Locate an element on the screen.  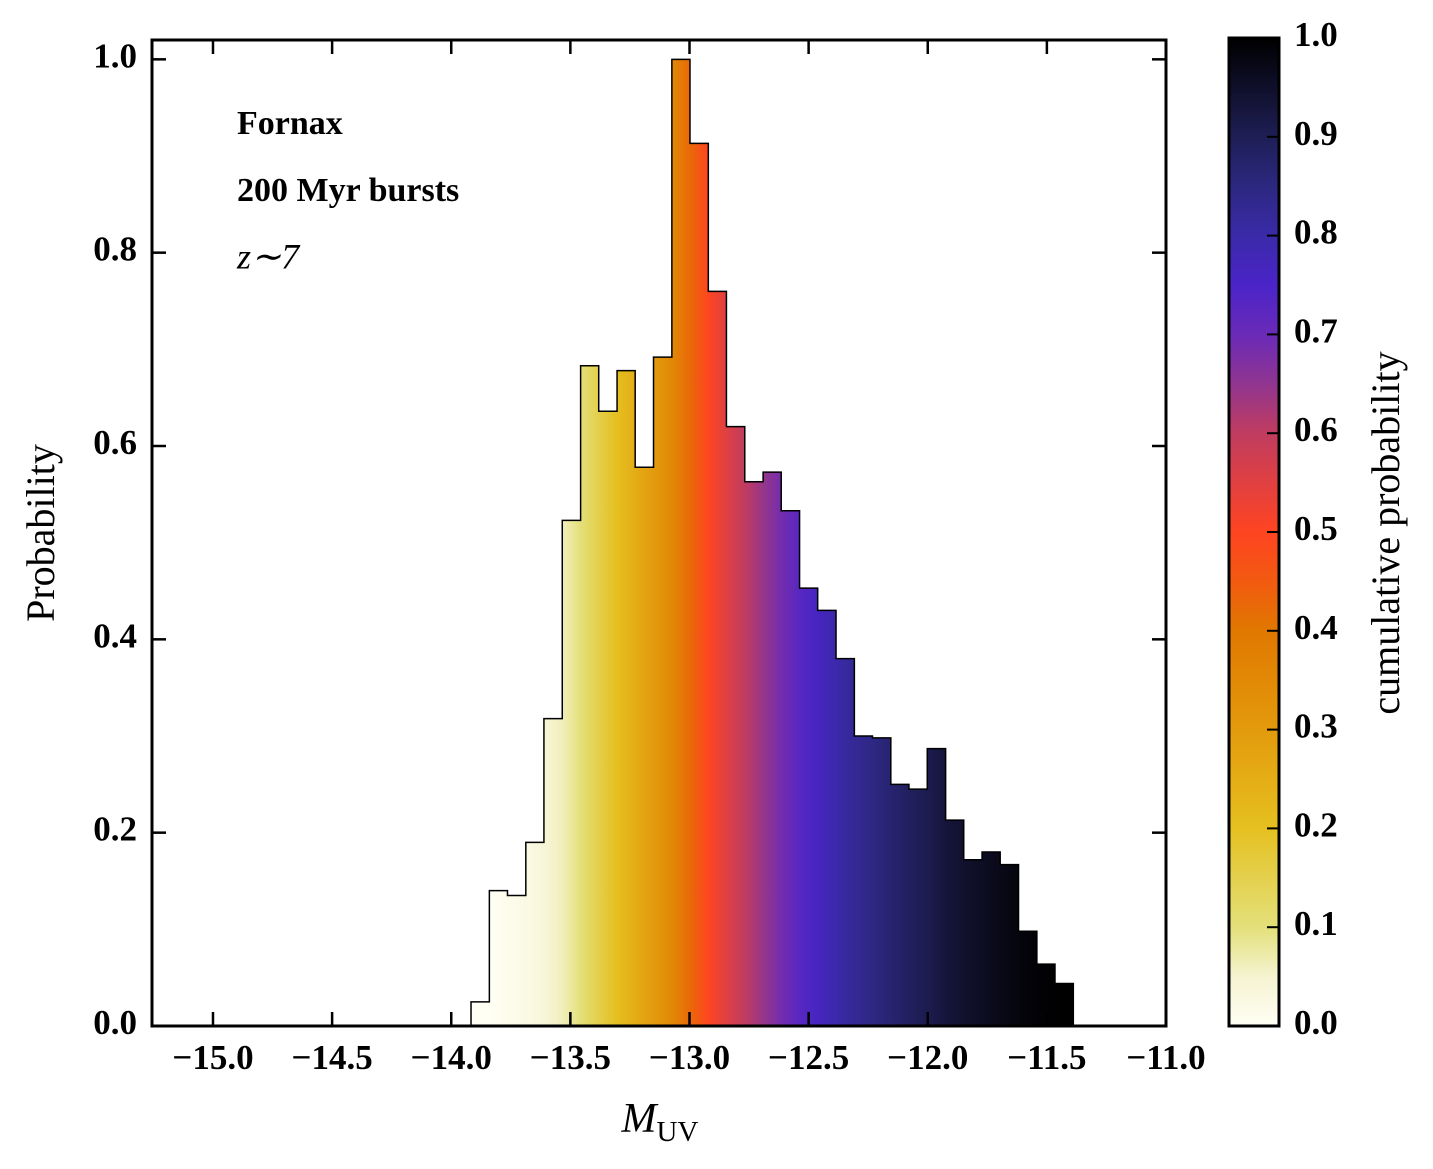
colorbar-tick-label: 0.3 is located at coordinates (1316, 726).